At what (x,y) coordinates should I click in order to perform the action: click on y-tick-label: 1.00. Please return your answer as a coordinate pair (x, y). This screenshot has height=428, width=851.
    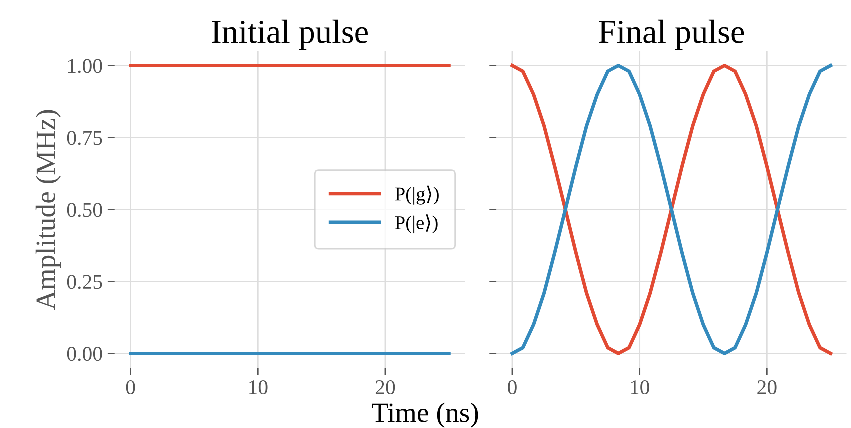
    Looking at the image, I should click on (85, 66).